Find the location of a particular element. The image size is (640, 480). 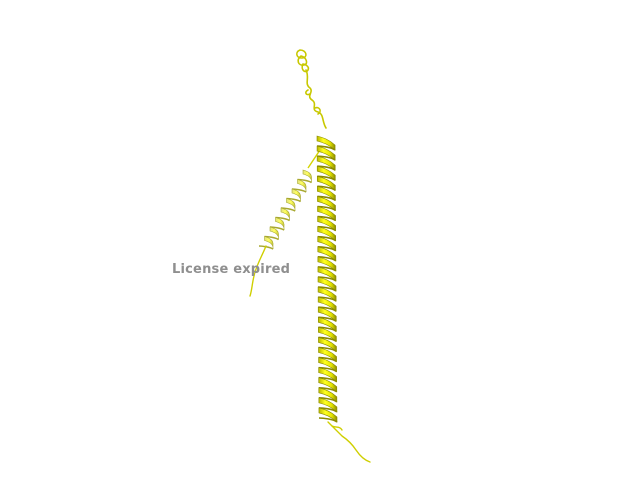

main-helix is located at coordinates (327, 279).